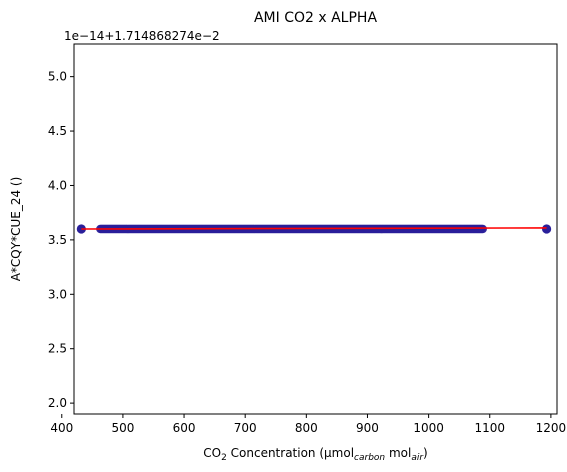 This screenshot has height=472, width=567. I want to click on x-axis: 400 500 600 700 800 900 1000 1100 1200, so click(308, 424).